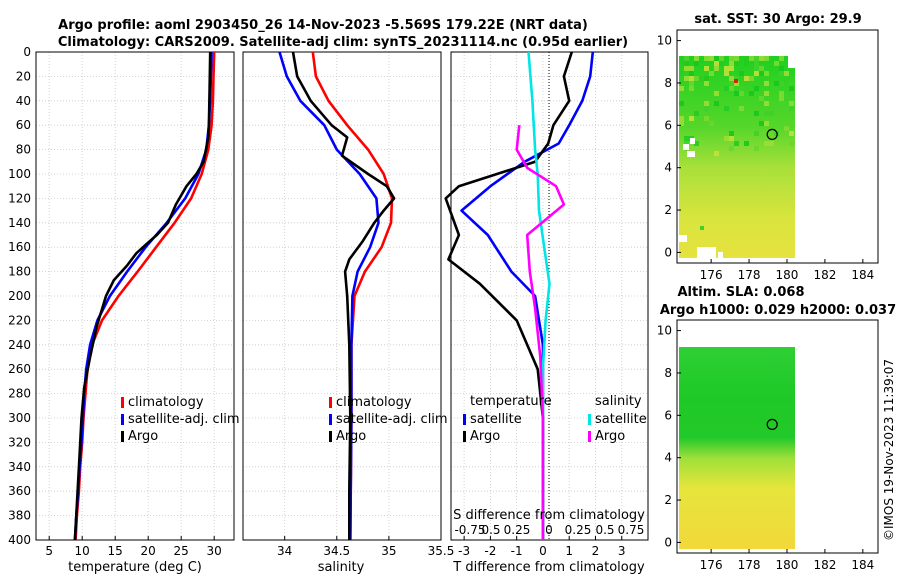 The image size is (900, 580). What do you see at coordinates (19, 296) in the screenshot?
I see `y-tick-label: 200` at bounding box center [19, 296].